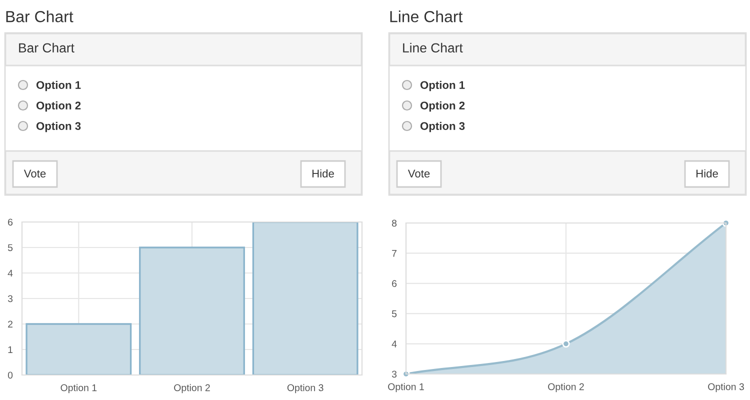 This screenshot has height=400, width=750. Describe the element at coordinates (566, 344) in the screenshot. I see `point` at that location.